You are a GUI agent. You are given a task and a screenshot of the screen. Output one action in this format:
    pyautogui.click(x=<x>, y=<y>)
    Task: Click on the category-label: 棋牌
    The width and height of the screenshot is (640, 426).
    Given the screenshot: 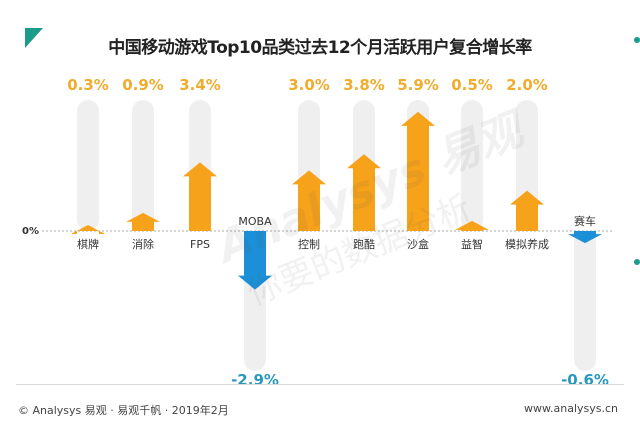 What is the action you would take?
    pyautogui.click(x=88, y=244)
    